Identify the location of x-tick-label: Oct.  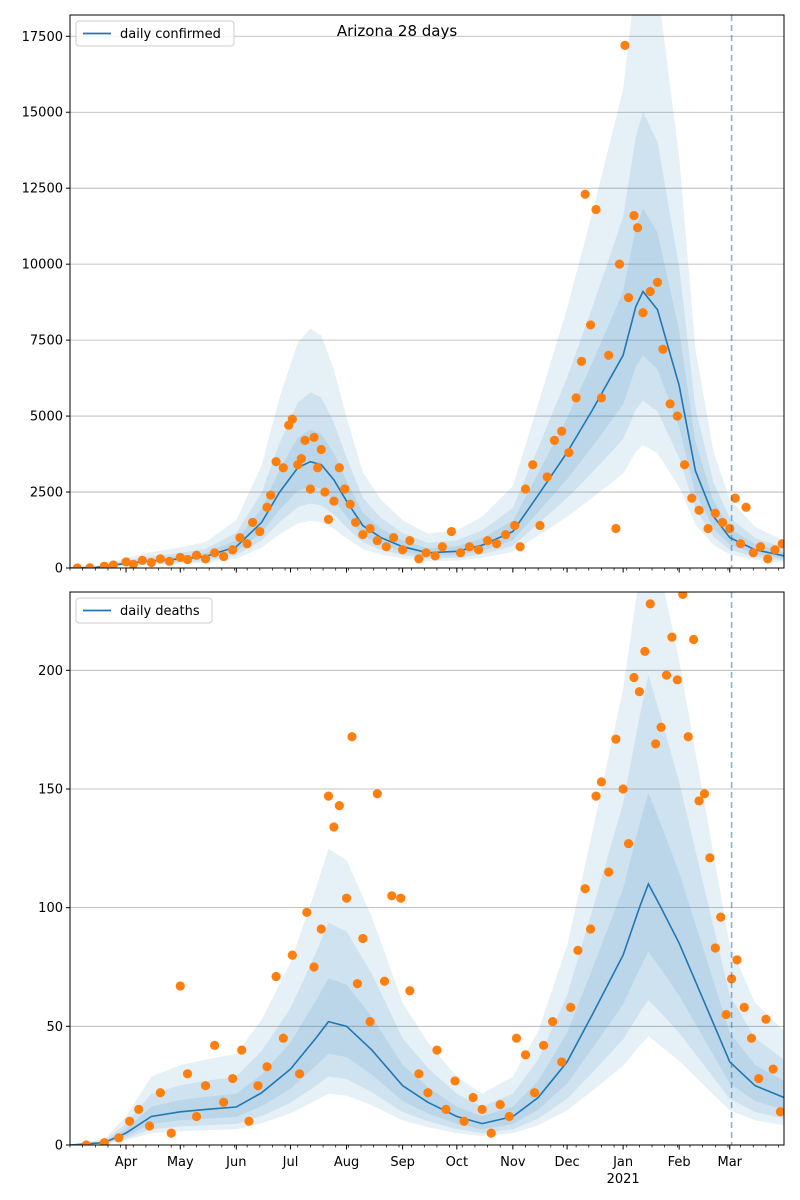
(457, 1162).